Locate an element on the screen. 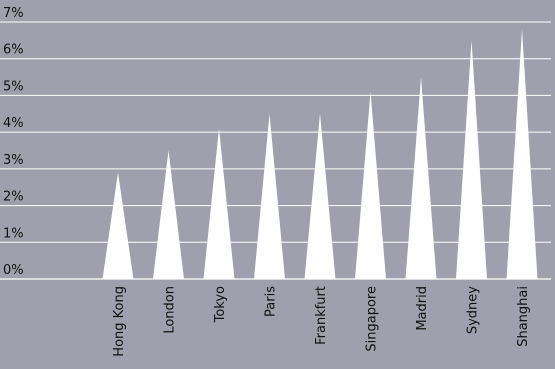 The image size is (555, 369). spike-shanghai is located at coordinates (522, 154).